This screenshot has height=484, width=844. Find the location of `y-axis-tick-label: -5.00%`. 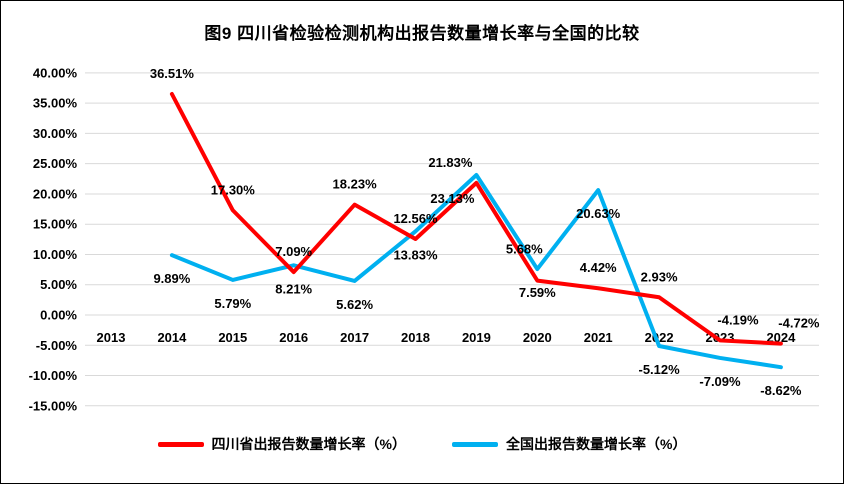

y-axis-tick-label: -5.00% is located at coordinates (57, 345).